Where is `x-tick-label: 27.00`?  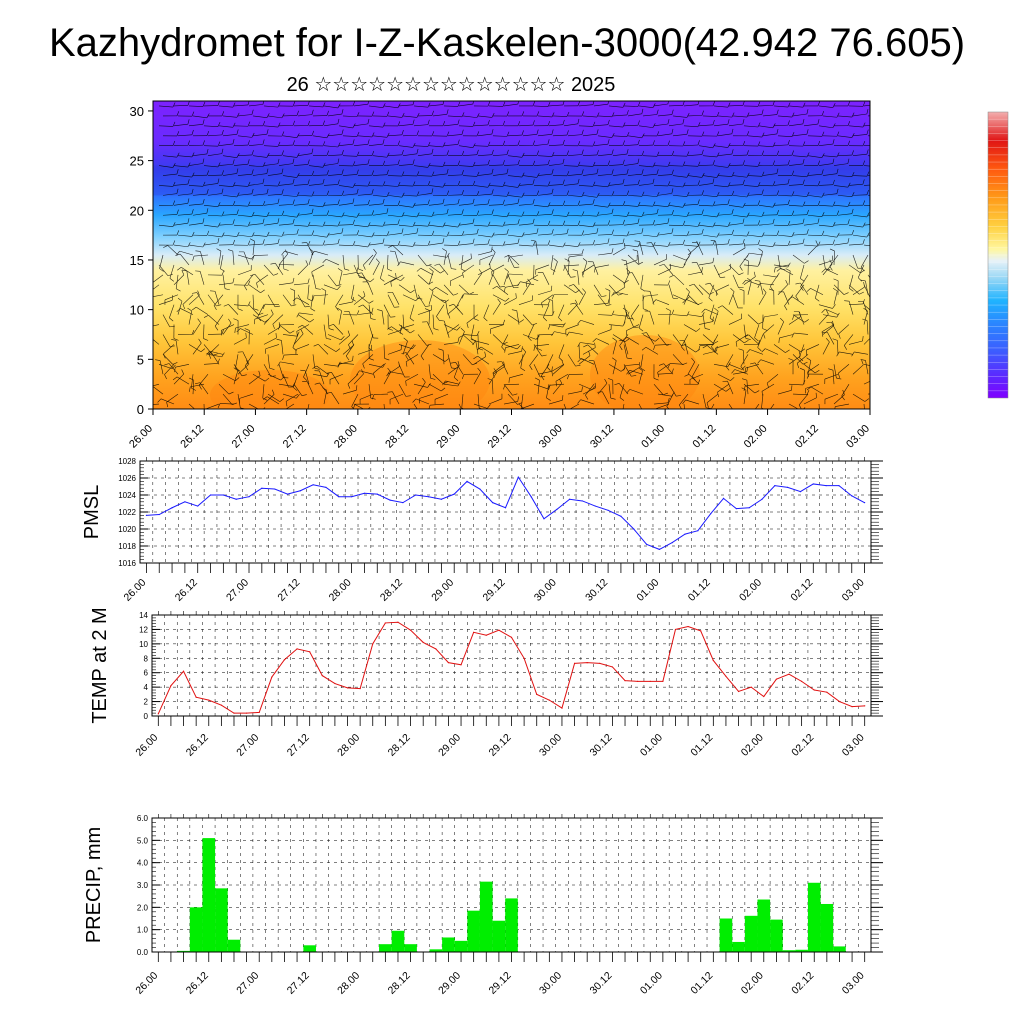
x-tick-label: 27.00 is located at coordinates (247, 745).